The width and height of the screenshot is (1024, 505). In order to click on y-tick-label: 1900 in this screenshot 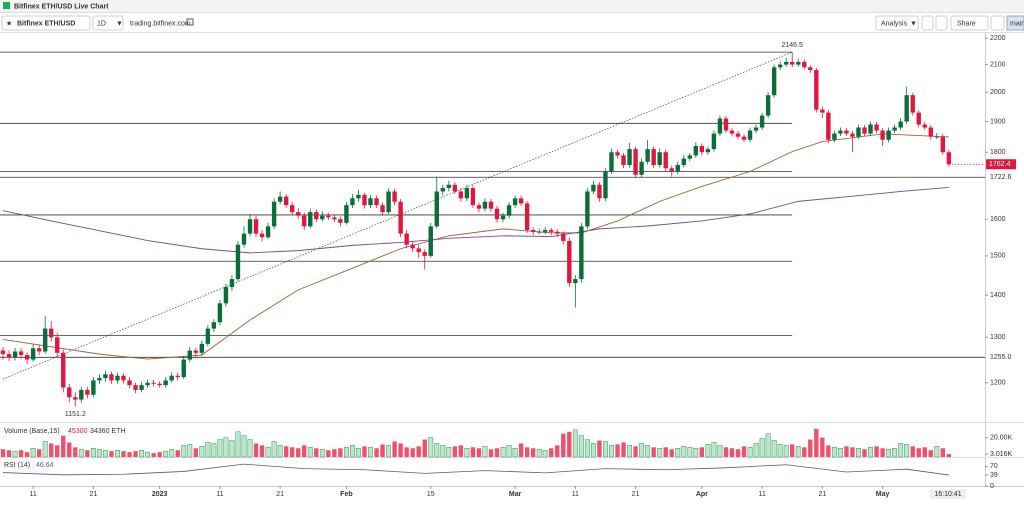, I will do `click(998, 121)`.